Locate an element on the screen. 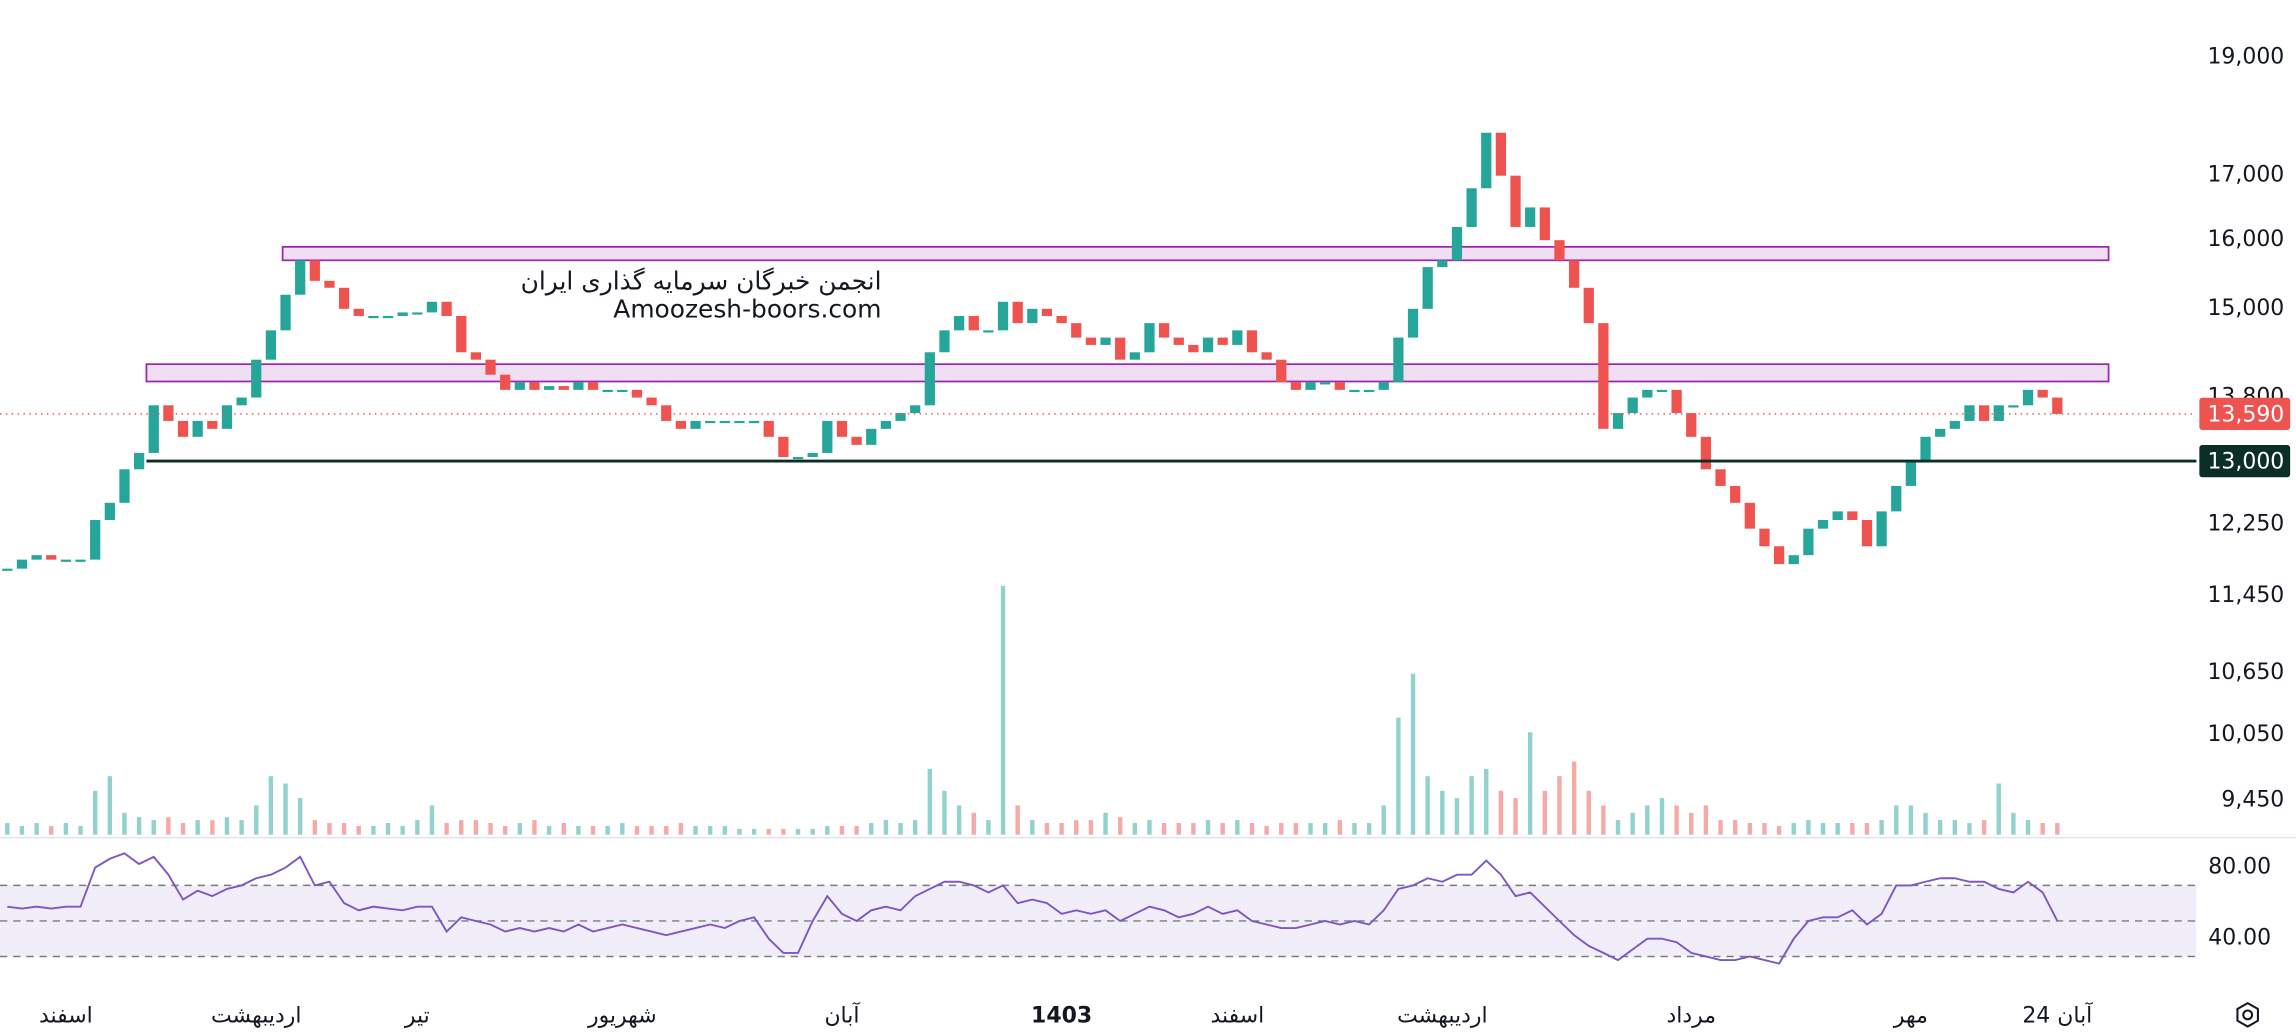  support-label: 13,000 is located at coordinates (2245, 462).